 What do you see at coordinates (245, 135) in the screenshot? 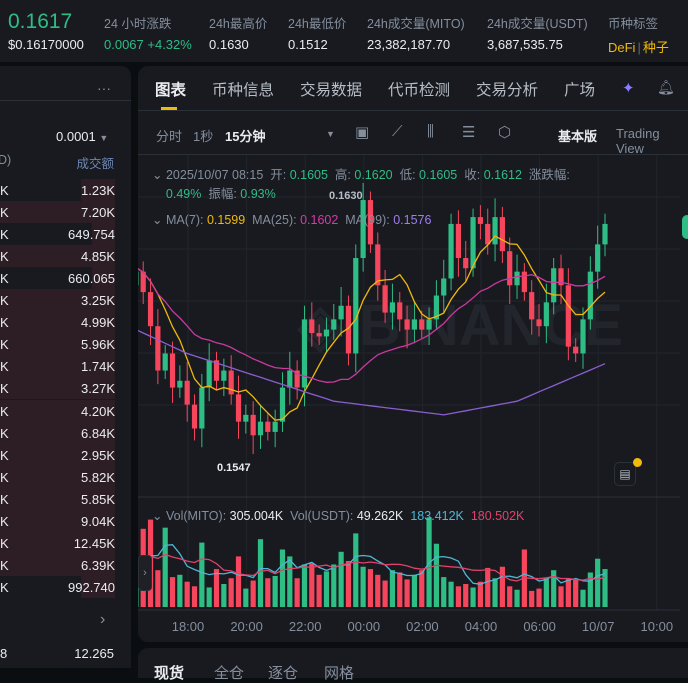
I see `interval-15m: 15分钟` at bounding box center [245, 135].